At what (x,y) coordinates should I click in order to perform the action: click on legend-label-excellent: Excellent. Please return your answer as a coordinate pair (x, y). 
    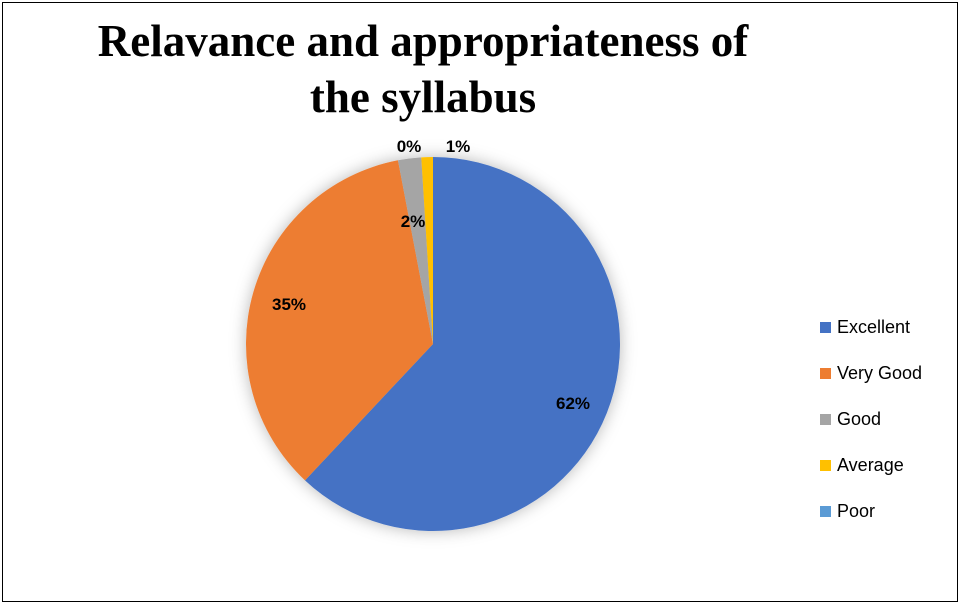
    Looking at the image, I should click on (874, 327).